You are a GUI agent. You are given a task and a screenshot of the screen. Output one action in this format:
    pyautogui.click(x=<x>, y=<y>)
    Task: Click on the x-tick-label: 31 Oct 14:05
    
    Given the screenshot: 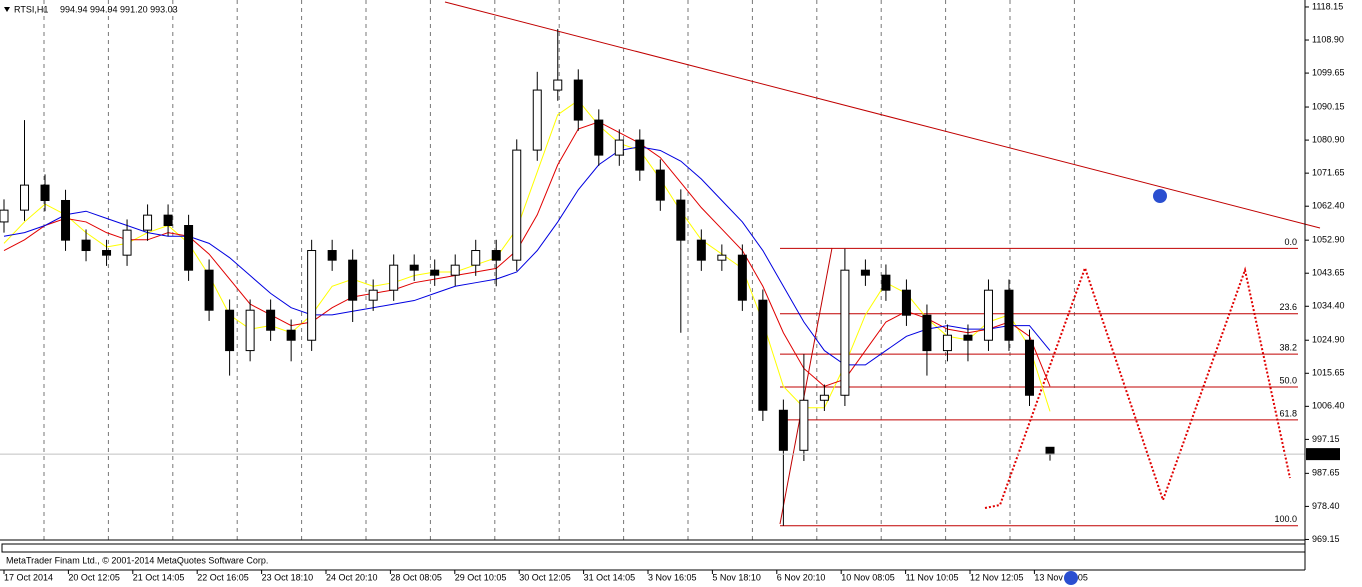 What is the action you would take?
    pyautogui.click(x=610, y=577)
    